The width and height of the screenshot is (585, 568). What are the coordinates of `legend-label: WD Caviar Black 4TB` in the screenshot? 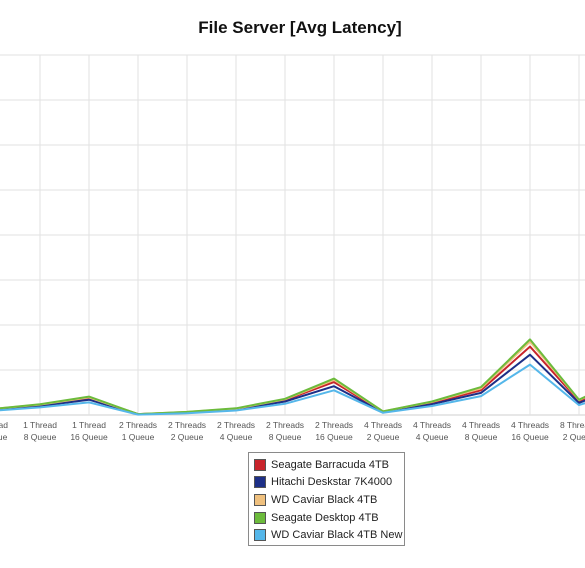 It's located at (324, 499).